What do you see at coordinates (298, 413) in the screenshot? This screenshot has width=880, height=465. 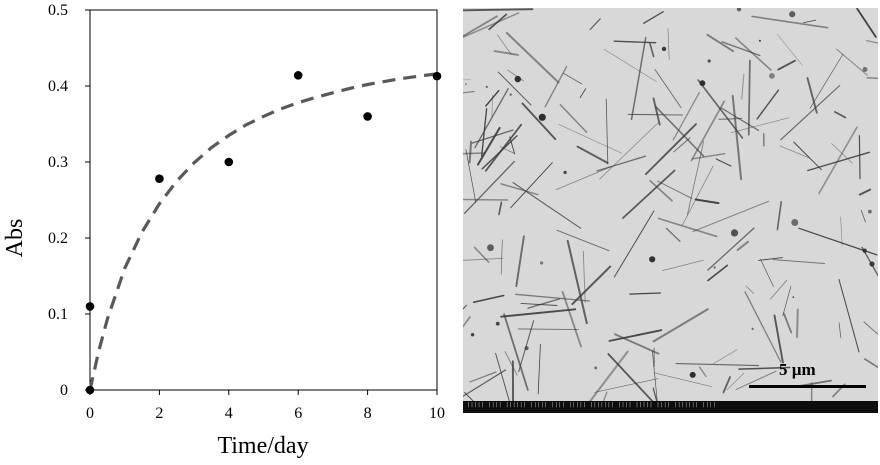 I see `x-tick-label: 6` at bounding box center [298, 413].